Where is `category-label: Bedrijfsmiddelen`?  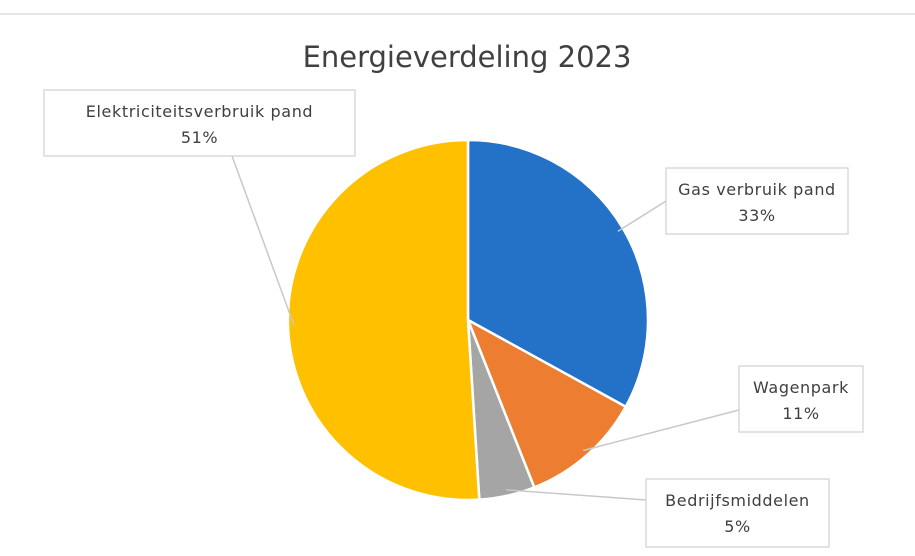 category-label: Bedrijfsmiddelen is located at coordinates (737, 500).